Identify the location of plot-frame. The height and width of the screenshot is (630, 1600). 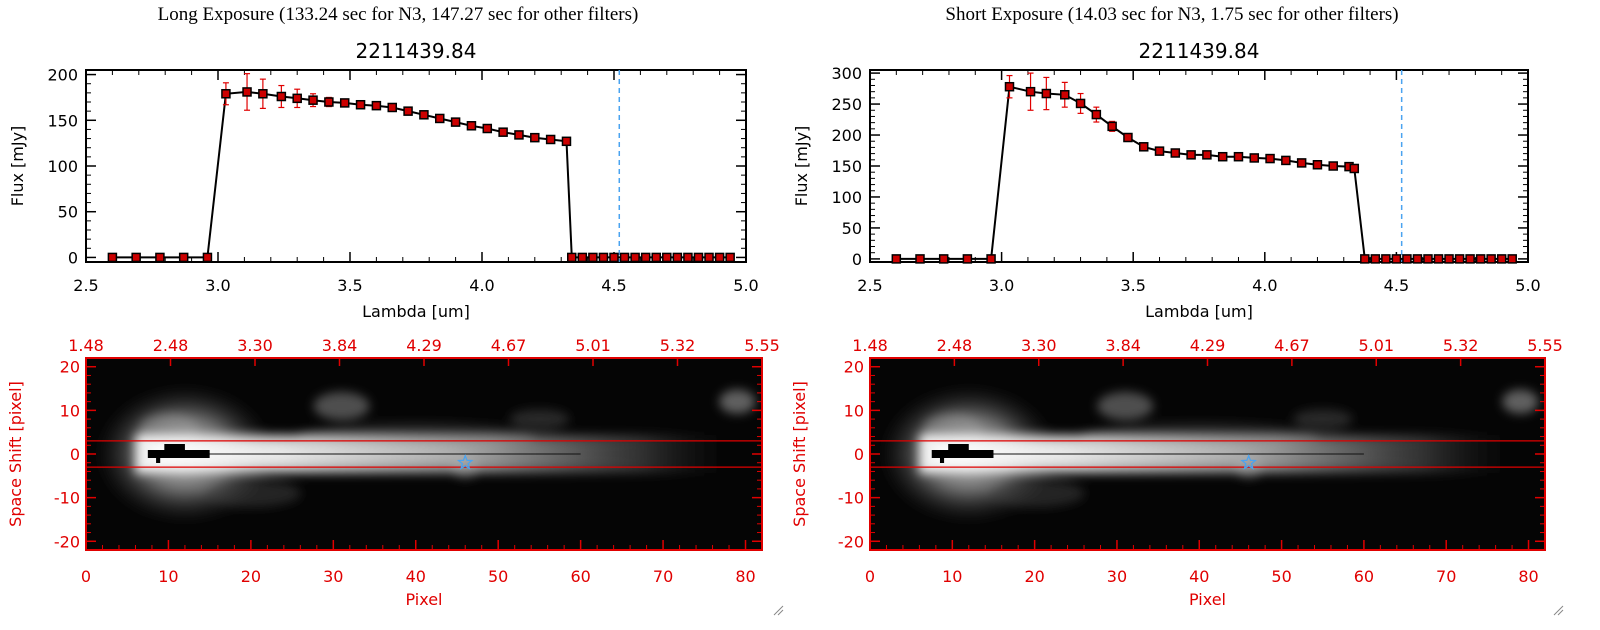
(1199, 166).